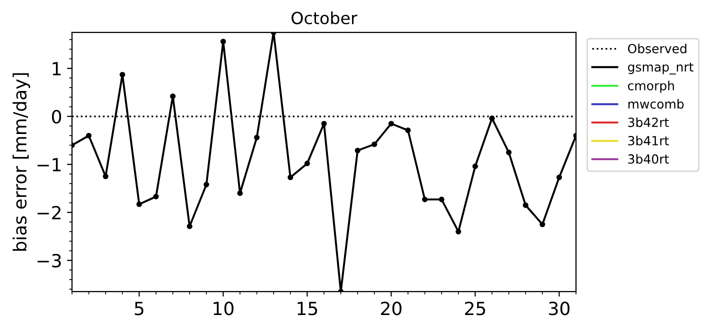 This screenshot has width=720, height=324. What do you see at coordinates (391, 309) in the screenshot?
I see `x-tick-label: 20` at bounding box center [391, 309].